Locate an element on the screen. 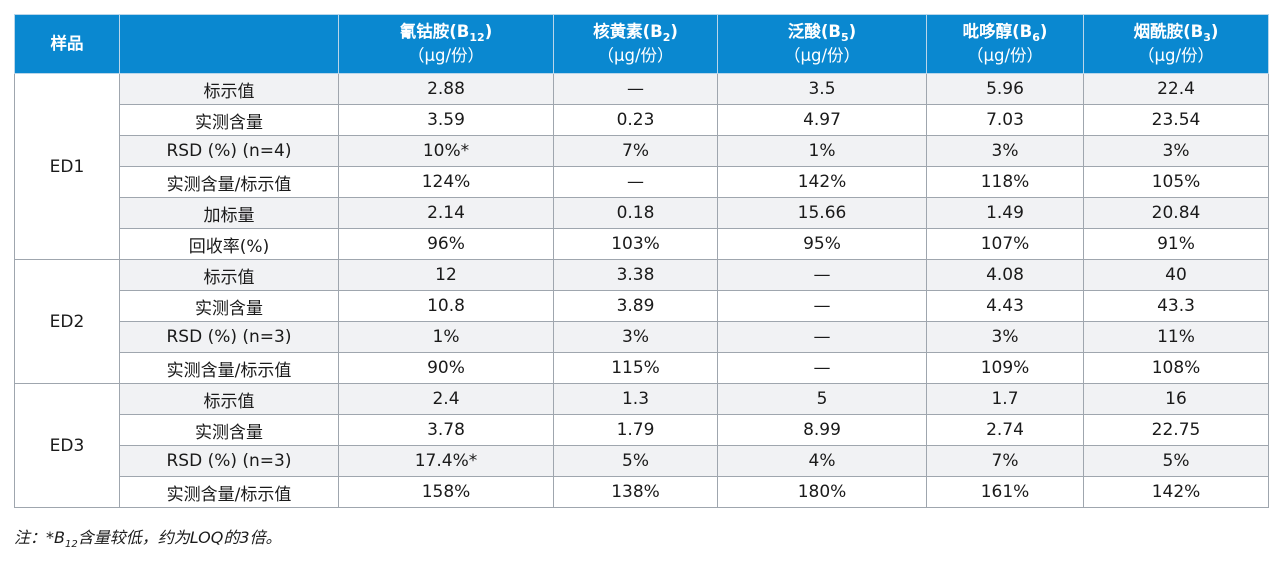 The width and height of the screenshot is (1280, 563). metric-cell: RSD (%) (n=4) is located at coordinates (229, 151).